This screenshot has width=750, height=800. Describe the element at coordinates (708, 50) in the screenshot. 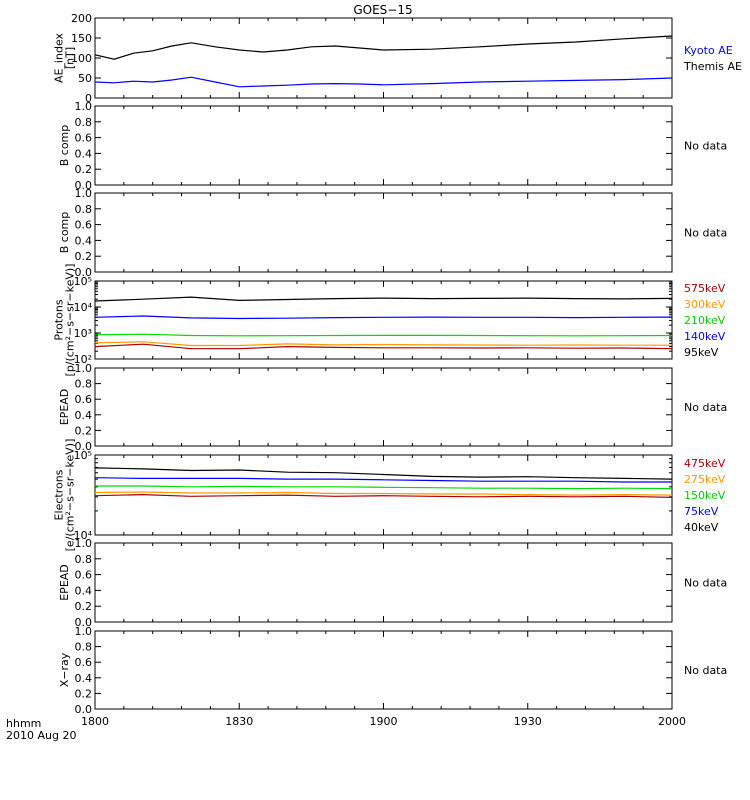

I see `legend-entry: Kyoto AE` at that location.